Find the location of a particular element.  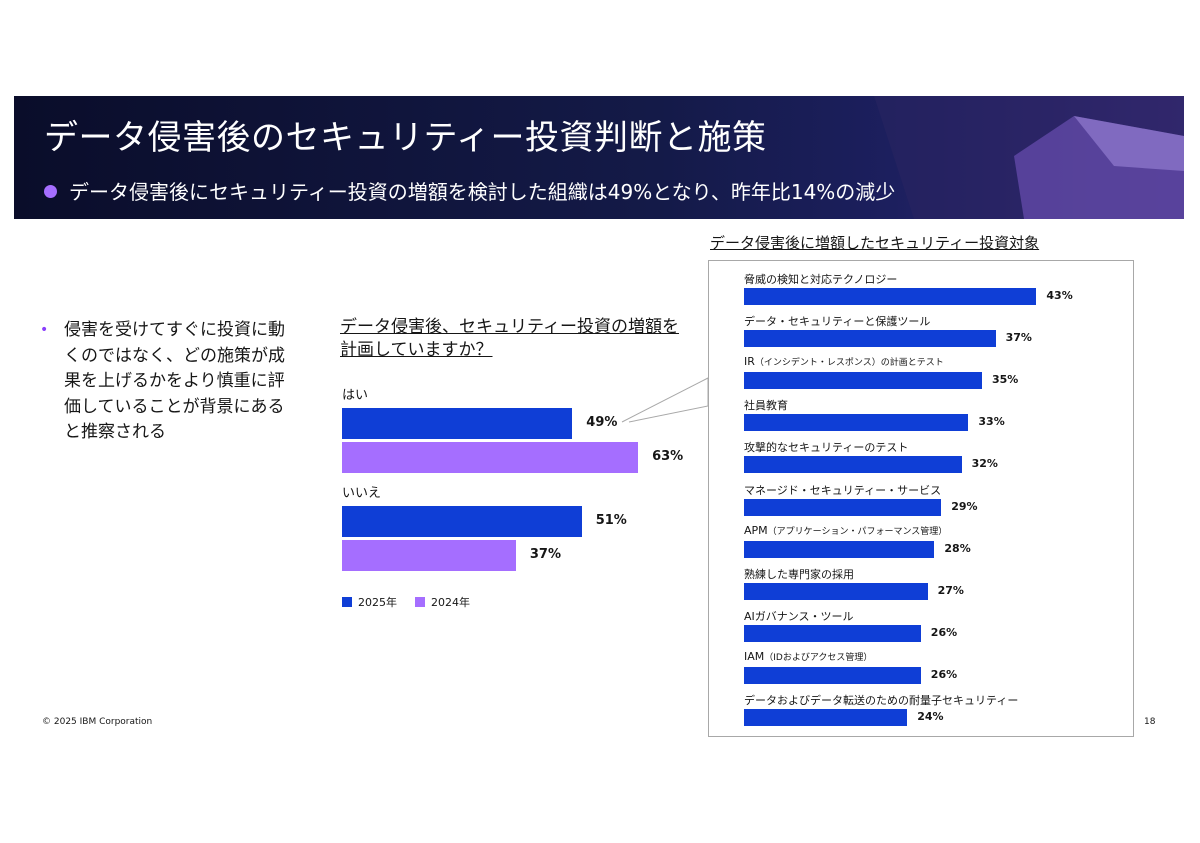

investment-item-main: AIガバナンス・ツール is located at coordinates (799, 616).